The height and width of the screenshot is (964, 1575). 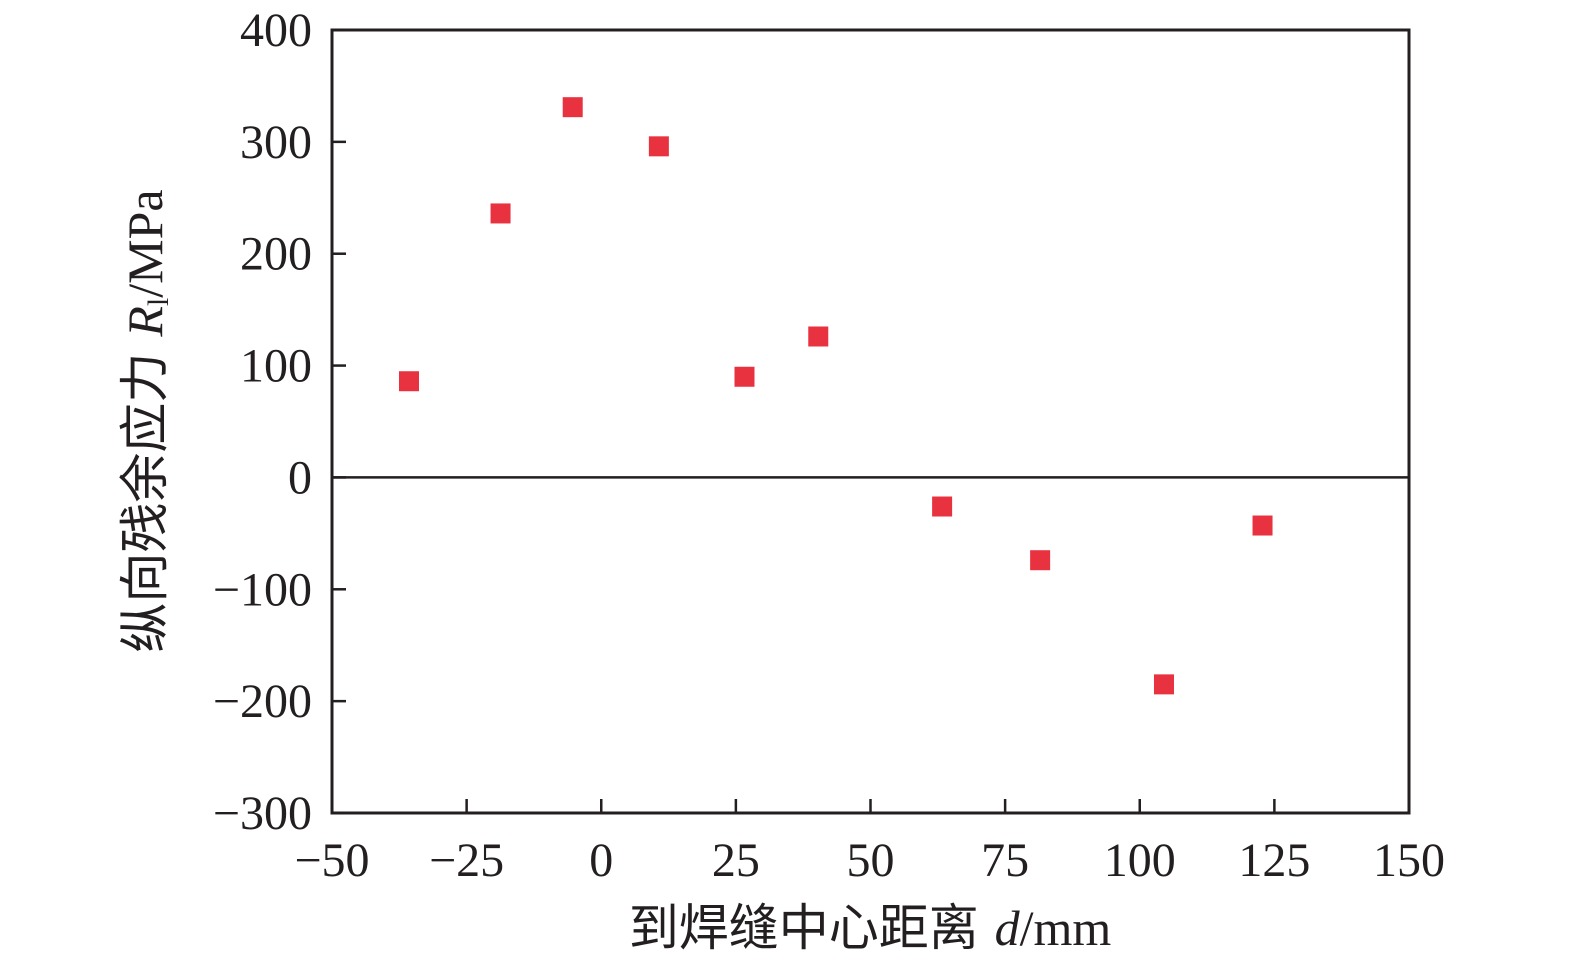 I want to click on x-tick-label: 0, so click(x=601, y=860).